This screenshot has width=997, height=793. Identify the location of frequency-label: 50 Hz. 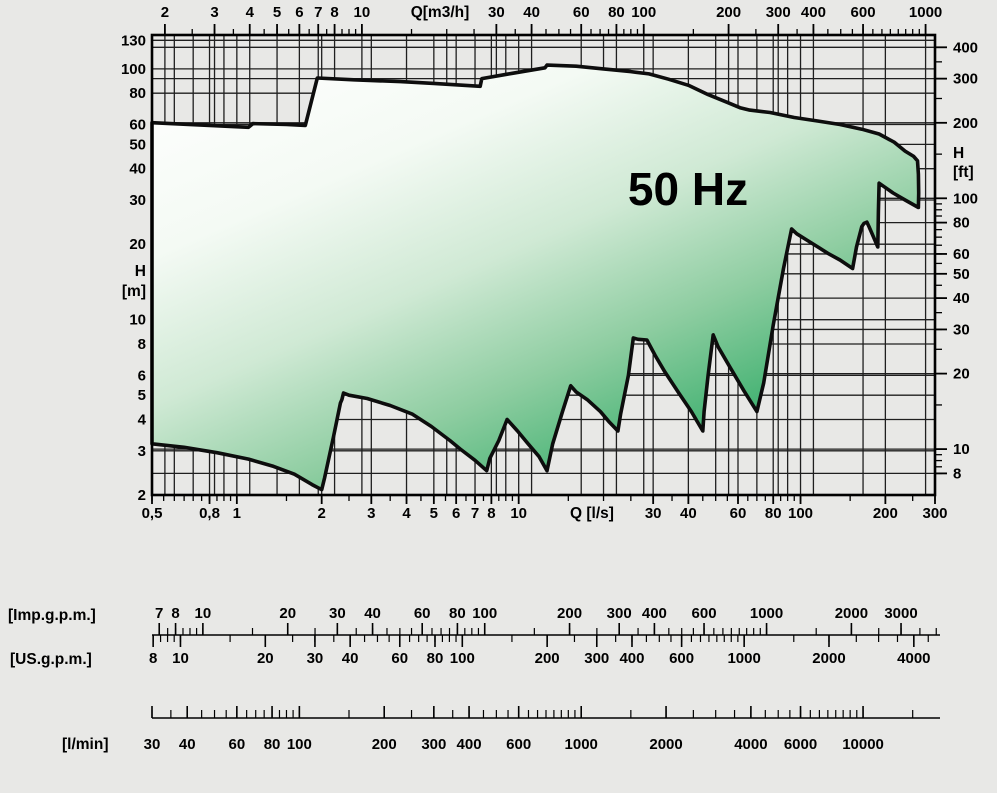
(688, 189).